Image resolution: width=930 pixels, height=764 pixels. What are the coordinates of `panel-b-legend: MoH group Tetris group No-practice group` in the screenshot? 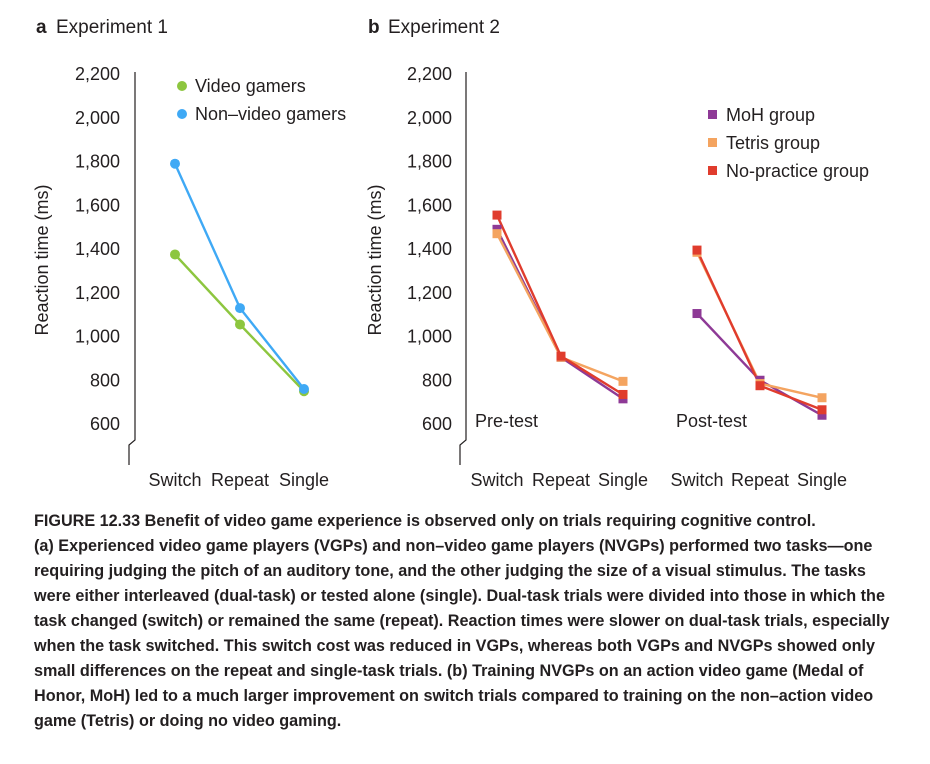 It's located at (788, 143).